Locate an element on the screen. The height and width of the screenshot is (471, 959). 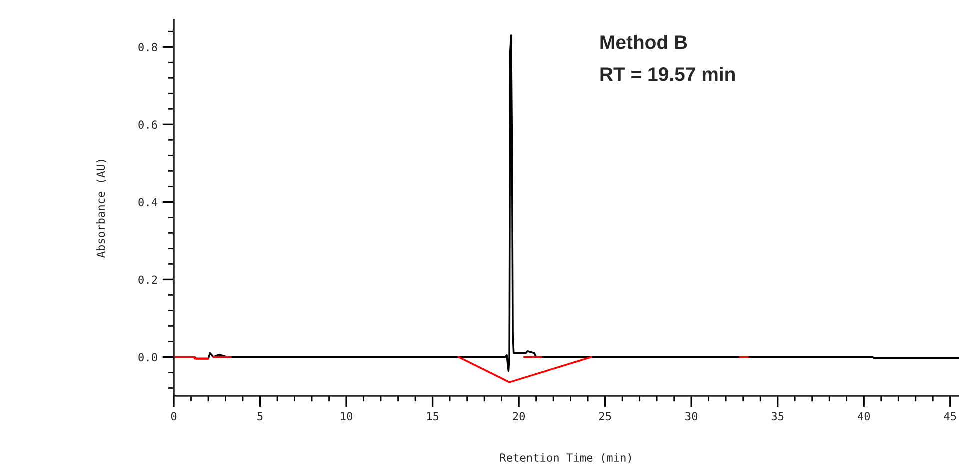
x-tick-label: 5 is located at coordinates (260, 416).